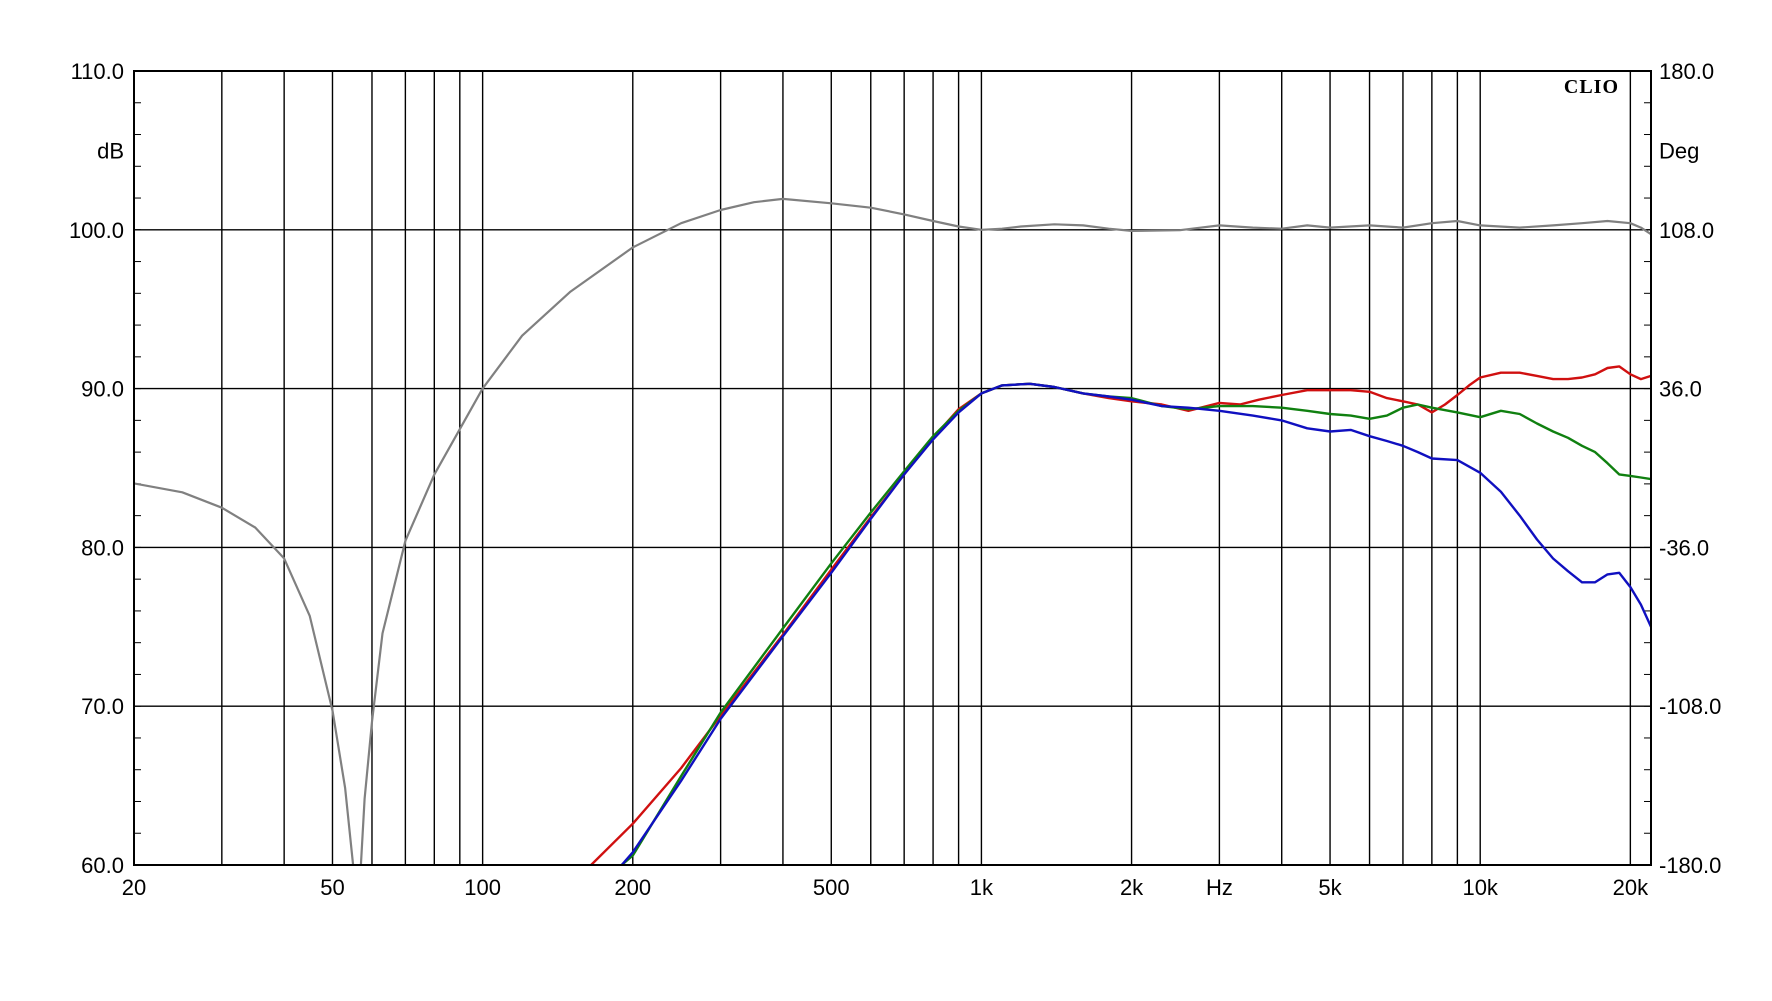 This screenshot has height=1001, width=1772. What do you see at coordinates (134, 887) in the screenshot?
I see `x-tick-label: 20` at bounding box center [134, 887].